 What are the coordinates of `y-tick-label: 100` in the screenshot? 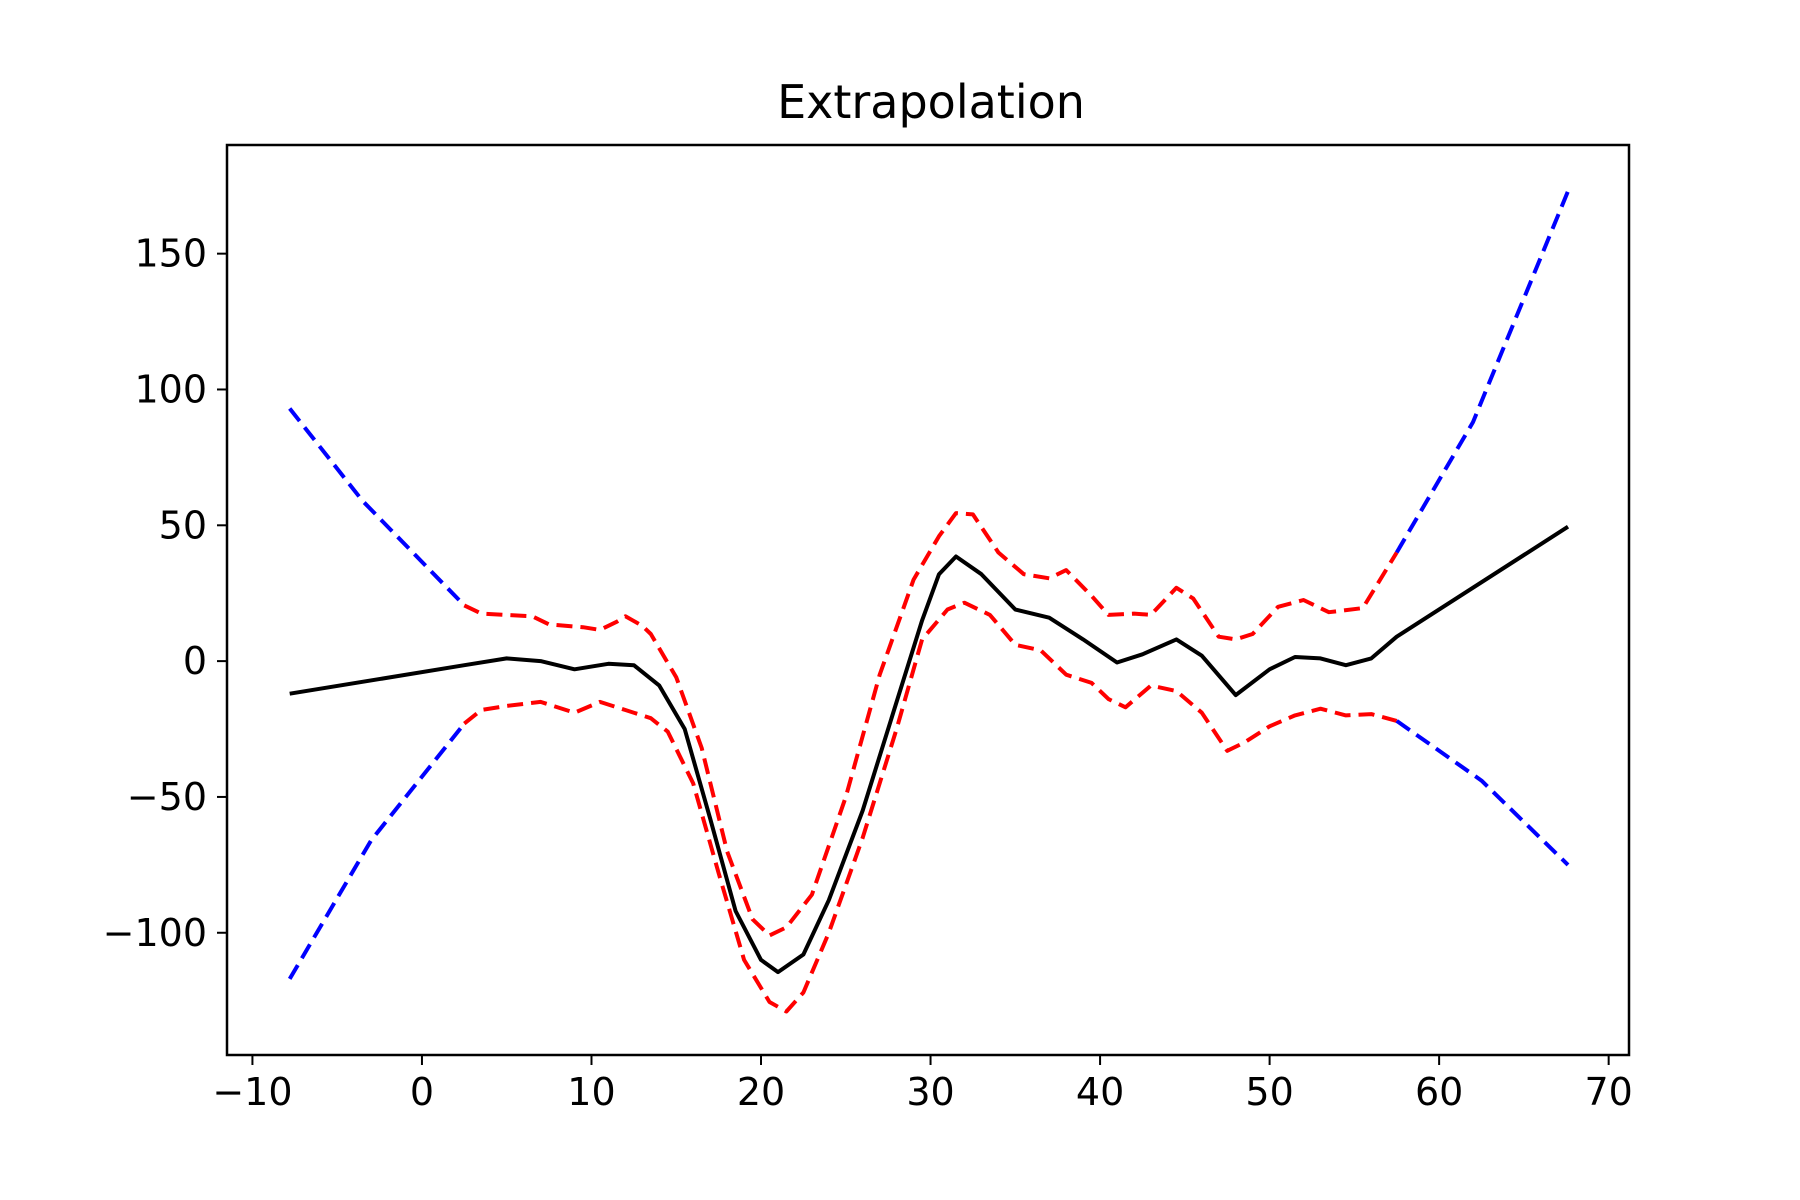 It's located at (170, 389).